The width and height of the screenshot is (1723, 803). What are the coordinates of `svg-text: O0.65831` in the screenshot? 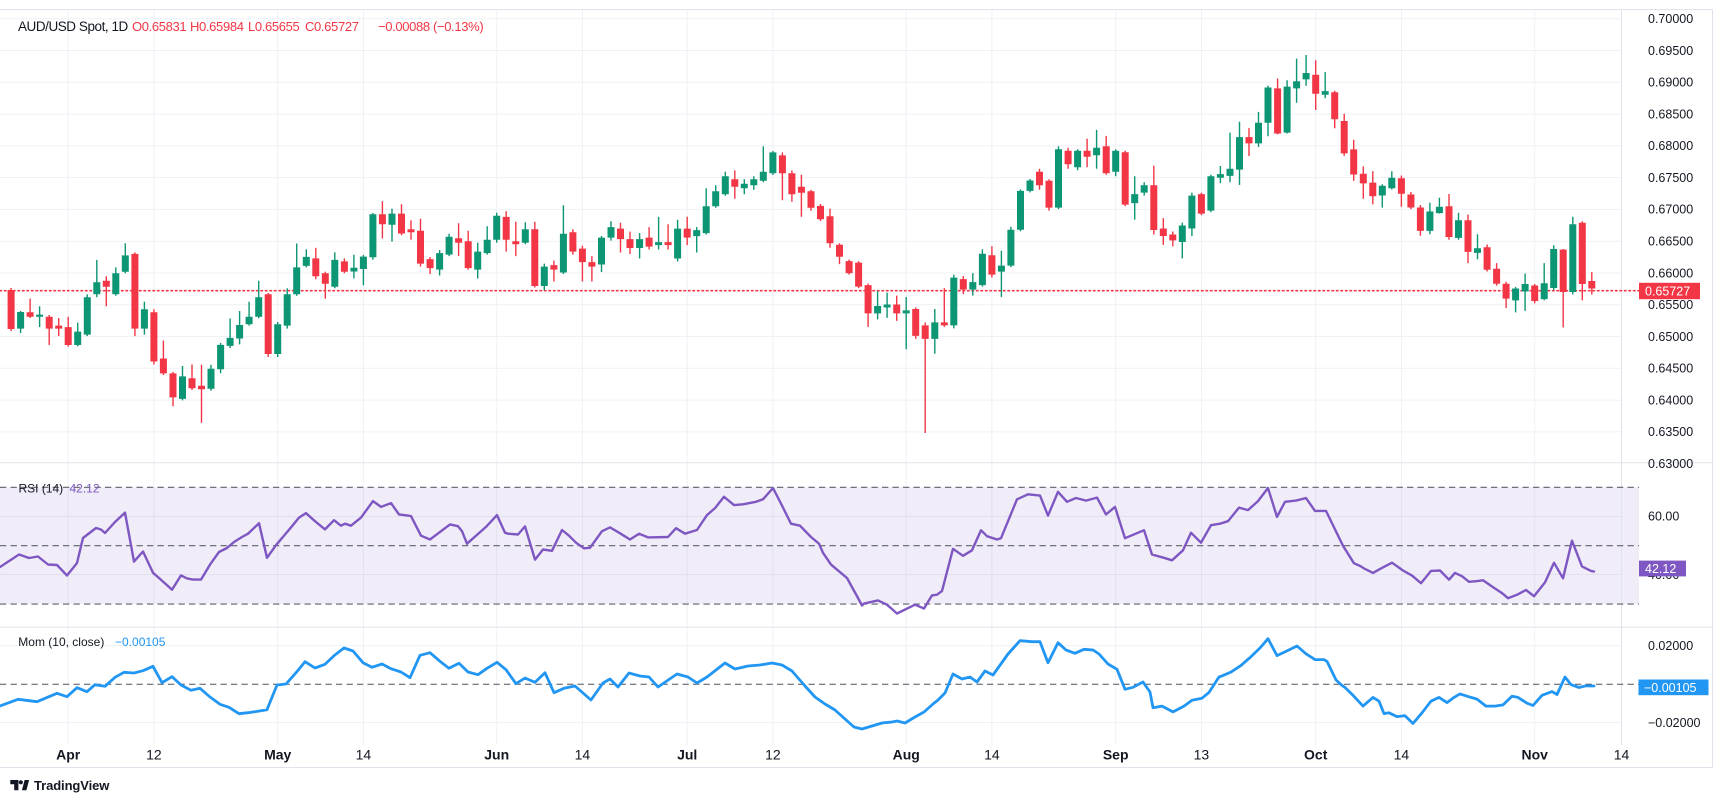 It's located at (159, 26).